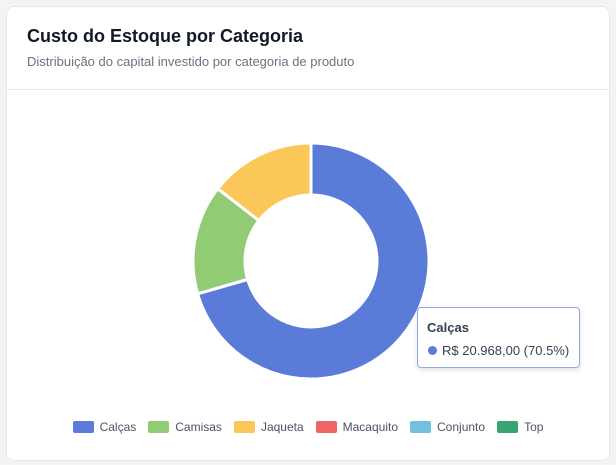 The image size is (616, 465). What do you see at coordinates (308, 427) in the screenshot?
I see `chart-legend: Calças Camisas Jaqueta Macaquito Conjunto Top` at bounding box center [308, 427].